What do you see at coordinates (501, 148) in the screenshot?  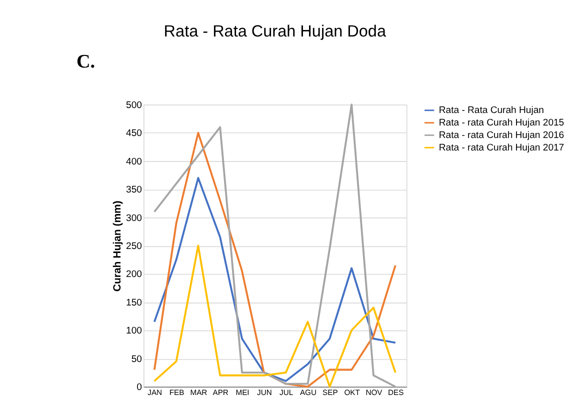 I see `legend-label: Rata - rata Curah Hujan 2017` at bounding box center [501, 148].